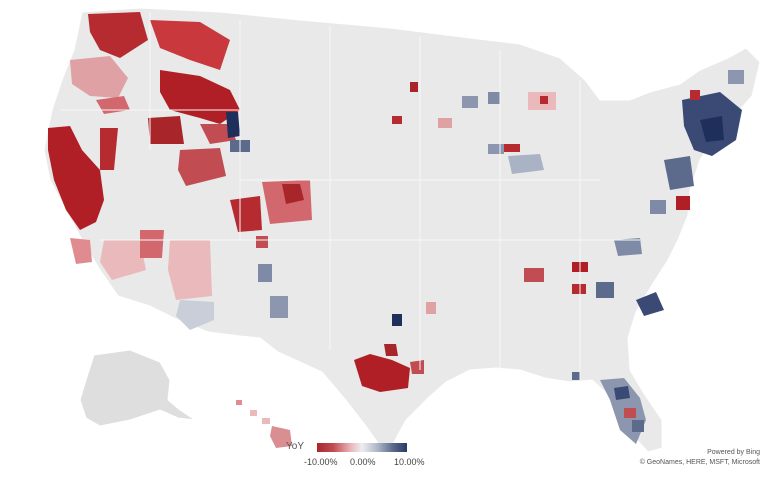  What do you see at coordinates (321, 462) in the screenshot?
I see `legend-tick-min: -10.00%` at bounding box center [321, 462].